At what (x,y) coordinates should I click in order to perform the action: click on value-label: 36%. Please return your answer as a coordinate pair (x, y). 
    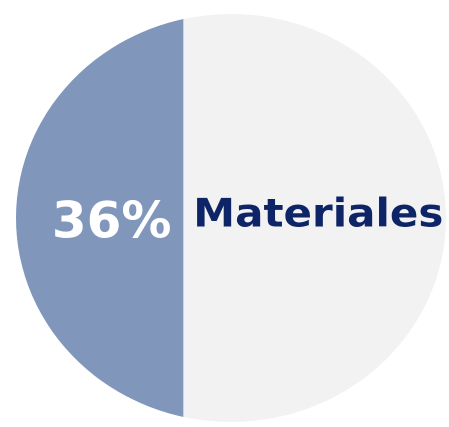
    Looking at the image, I should click on (112, 221).